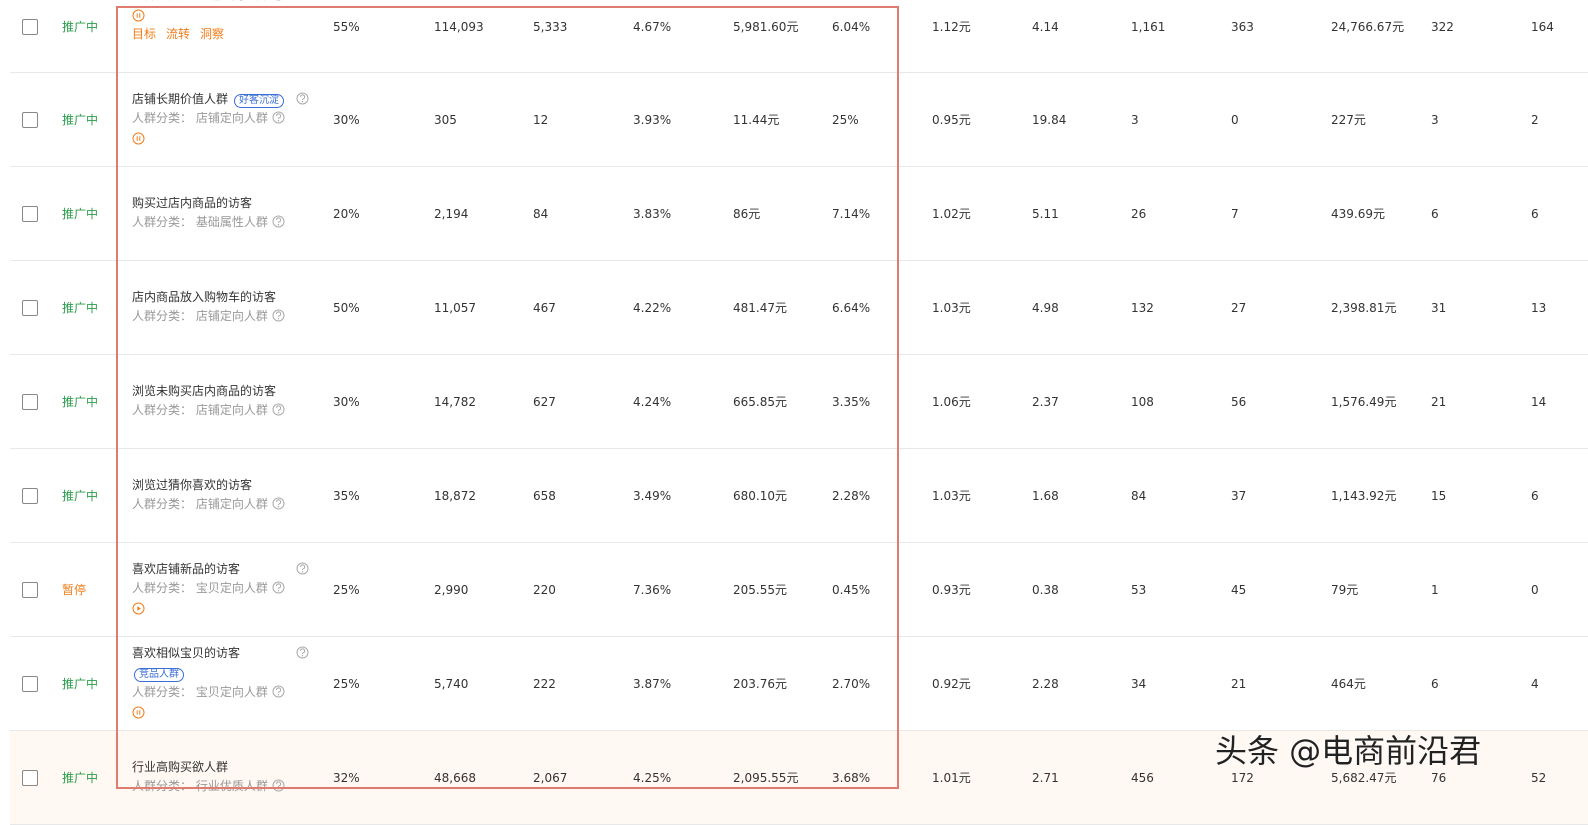 The height and width of the screenshot is (825, 1588). I want to click on metric-cell: 227元, so click(1348, 120).